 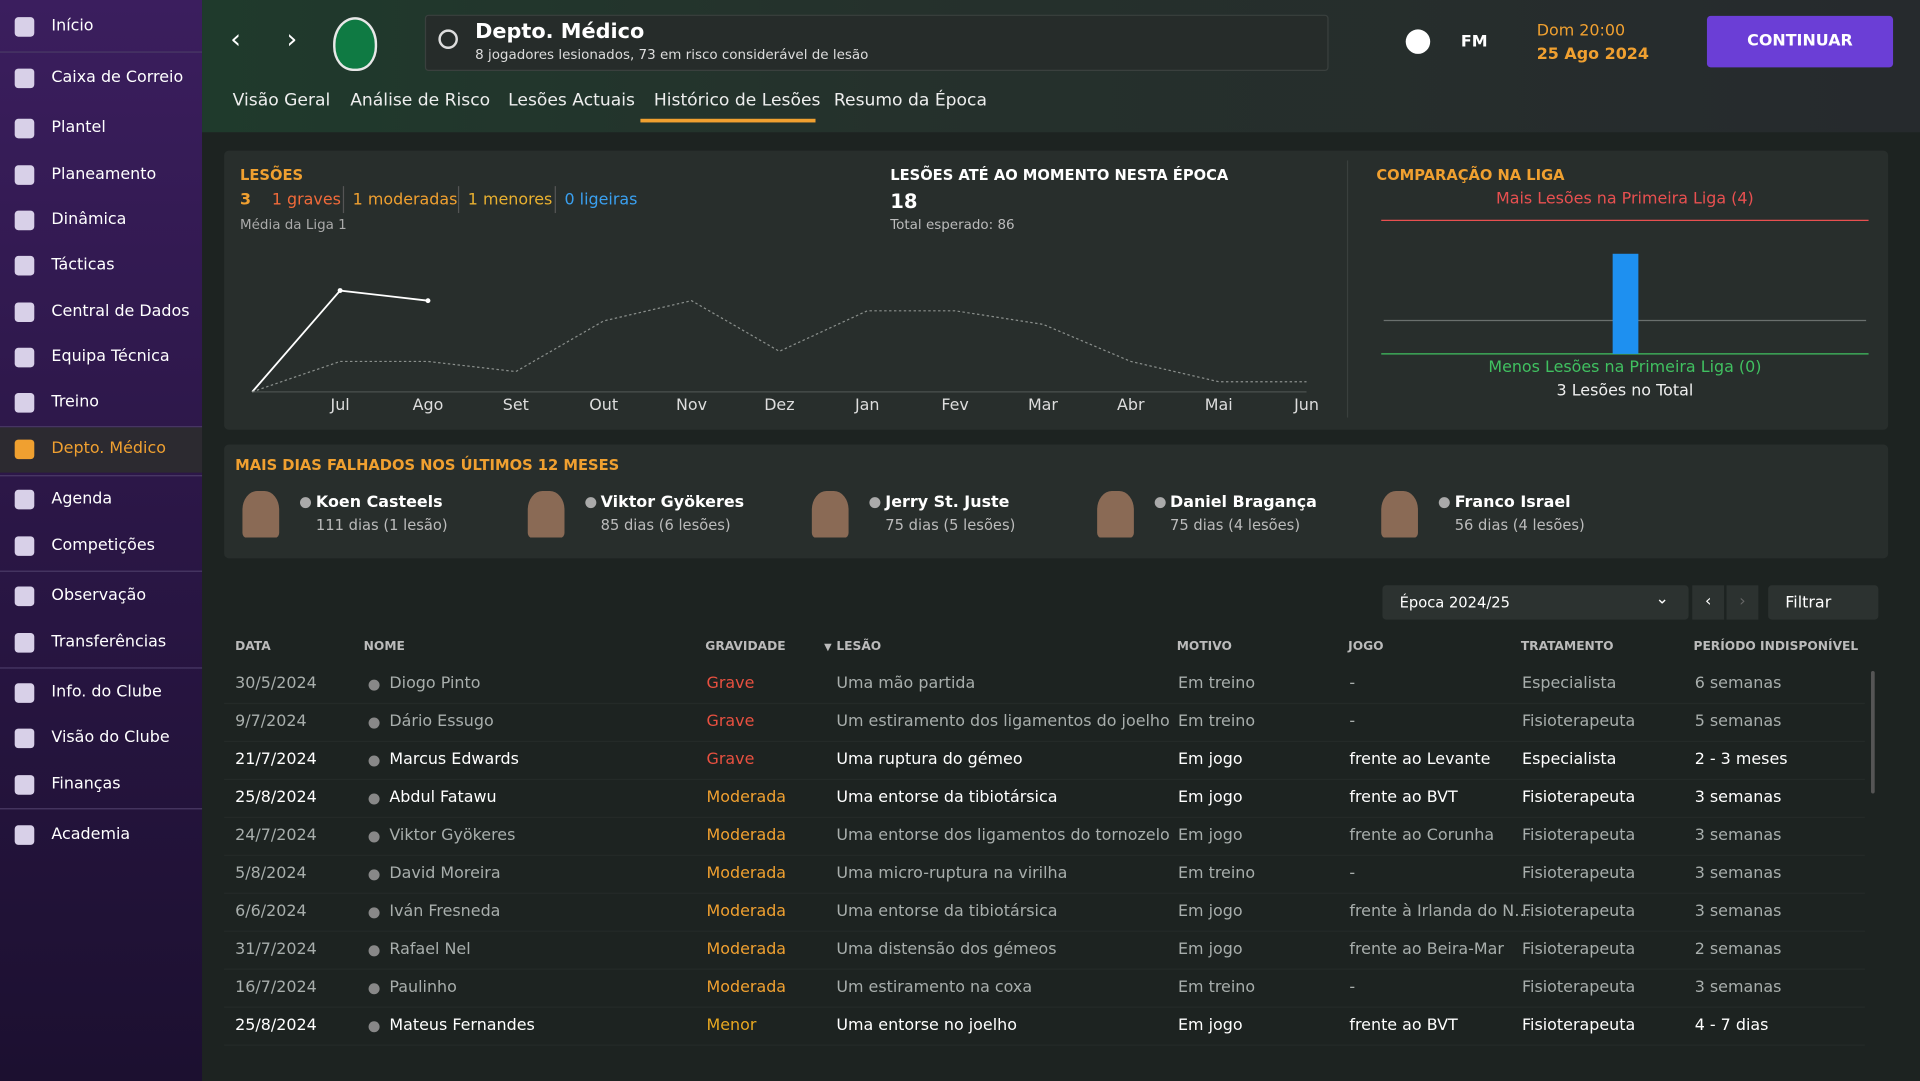 What do you see at coordinates (89, 219) in the screenshot?
I see `nav-item: Dinâmica` at bounding box center [89, 219].